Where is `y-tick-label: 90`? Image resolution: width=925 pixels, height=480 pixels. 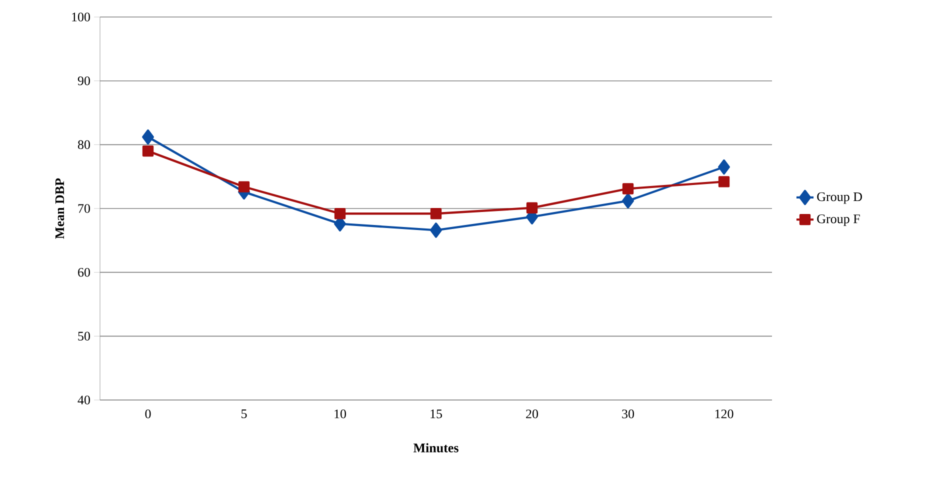 y-tick-label: 90 is located at coordinates (84, 81).